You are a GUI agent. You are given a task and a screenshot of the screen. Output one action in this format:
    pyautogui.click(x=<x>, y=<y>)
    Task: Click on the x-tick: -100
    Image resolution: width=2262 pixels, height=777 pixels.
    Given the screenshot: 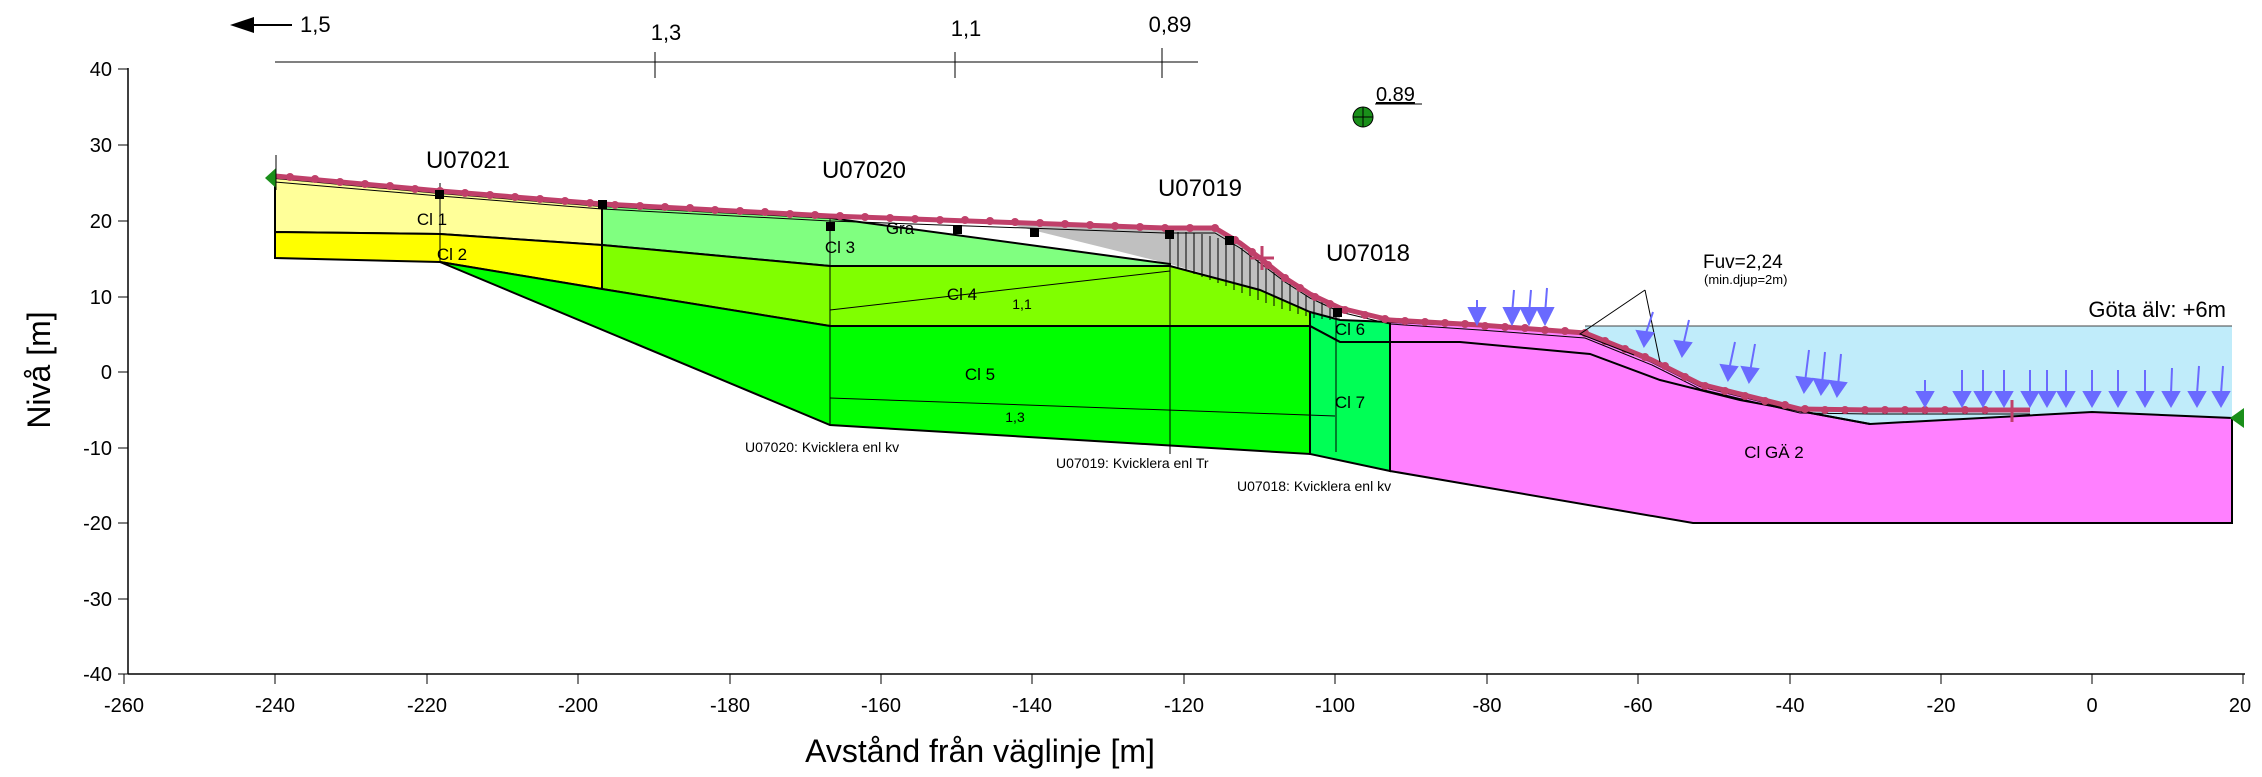 What is the action you would take?
    pyautogui.click(x=1335, y=695)
    